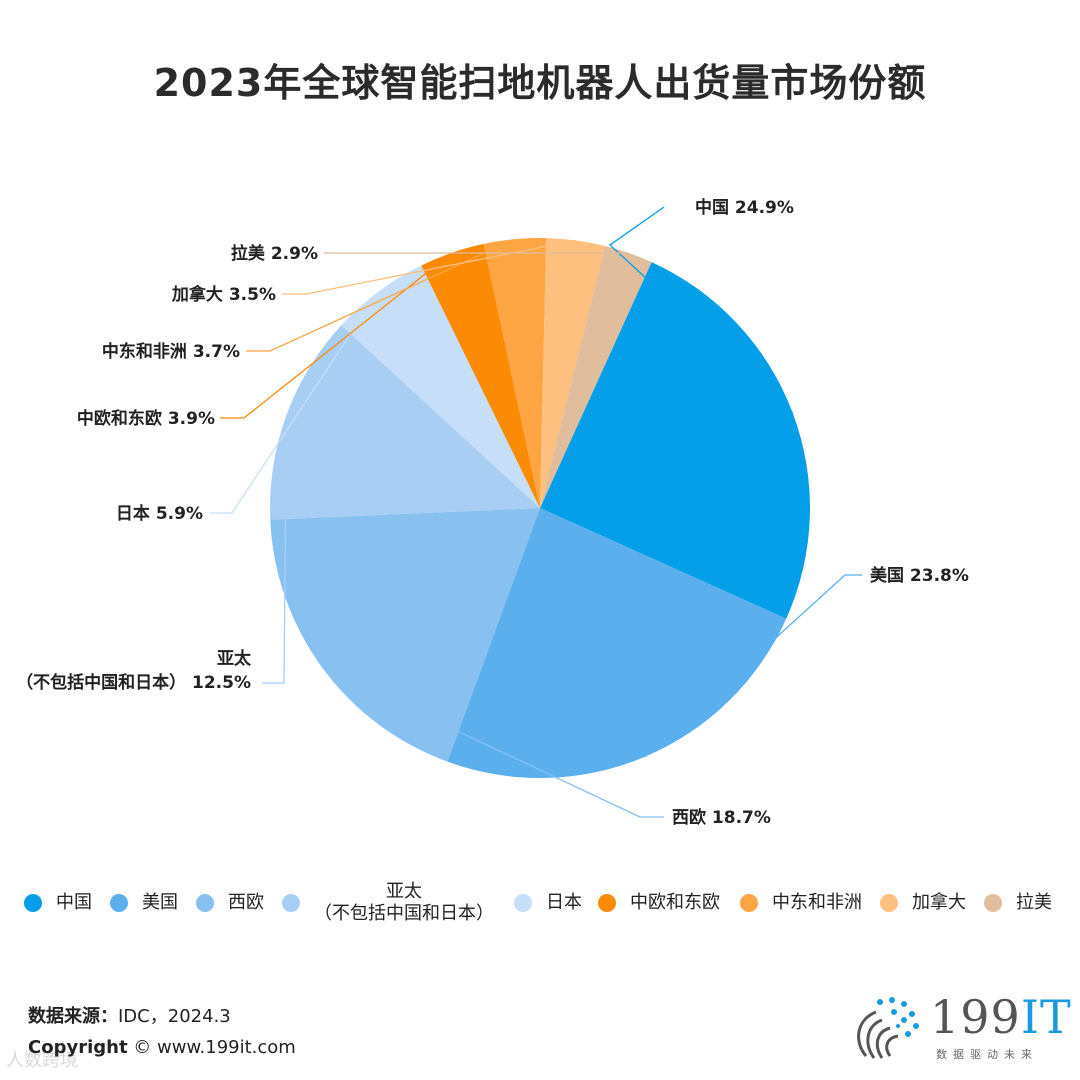 The width and height of the screenshot is (1080, 1080). What do you see at coordinates (73, 1016) in the screenshot?
I see `source-label: 数据来源：` at bounding box center [73, 1016].